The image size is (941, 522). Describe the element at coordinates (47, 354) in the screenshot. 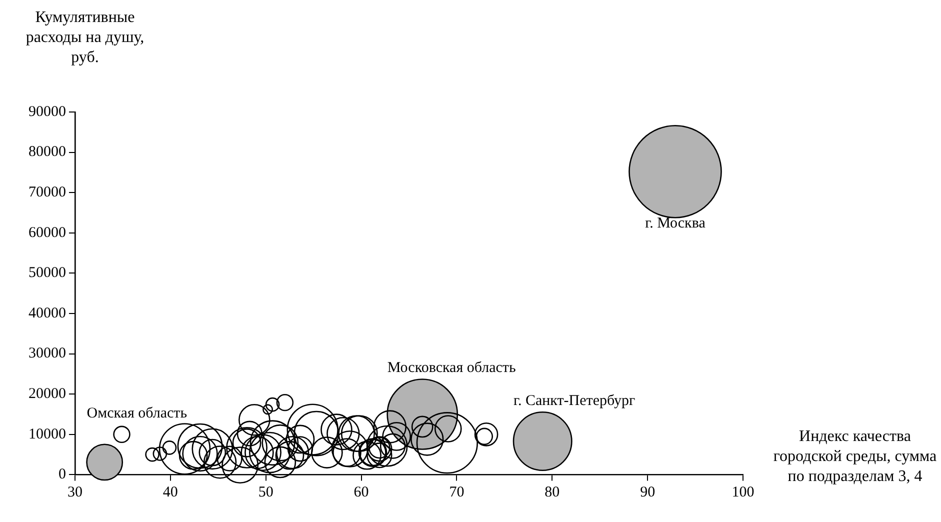

I see `y-tick-label: 30000` at that location.